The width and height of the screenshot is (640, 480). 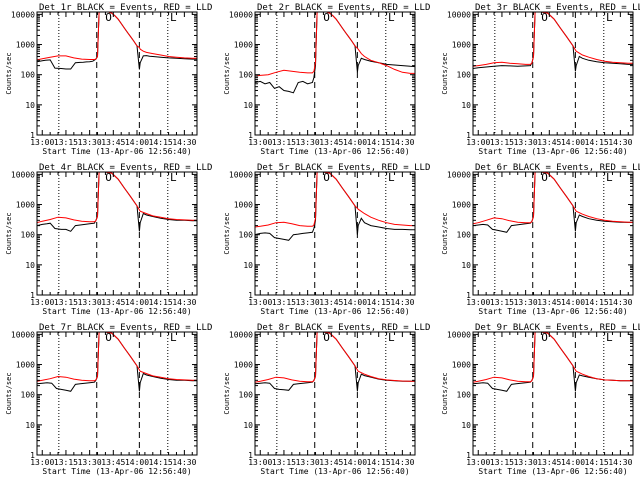 What do you see at coordinates (343, 328) in the screenshot?
I see `panel-title: Det 8r BLACK = Events, RED = LLD` at bounding box center [343, 328].